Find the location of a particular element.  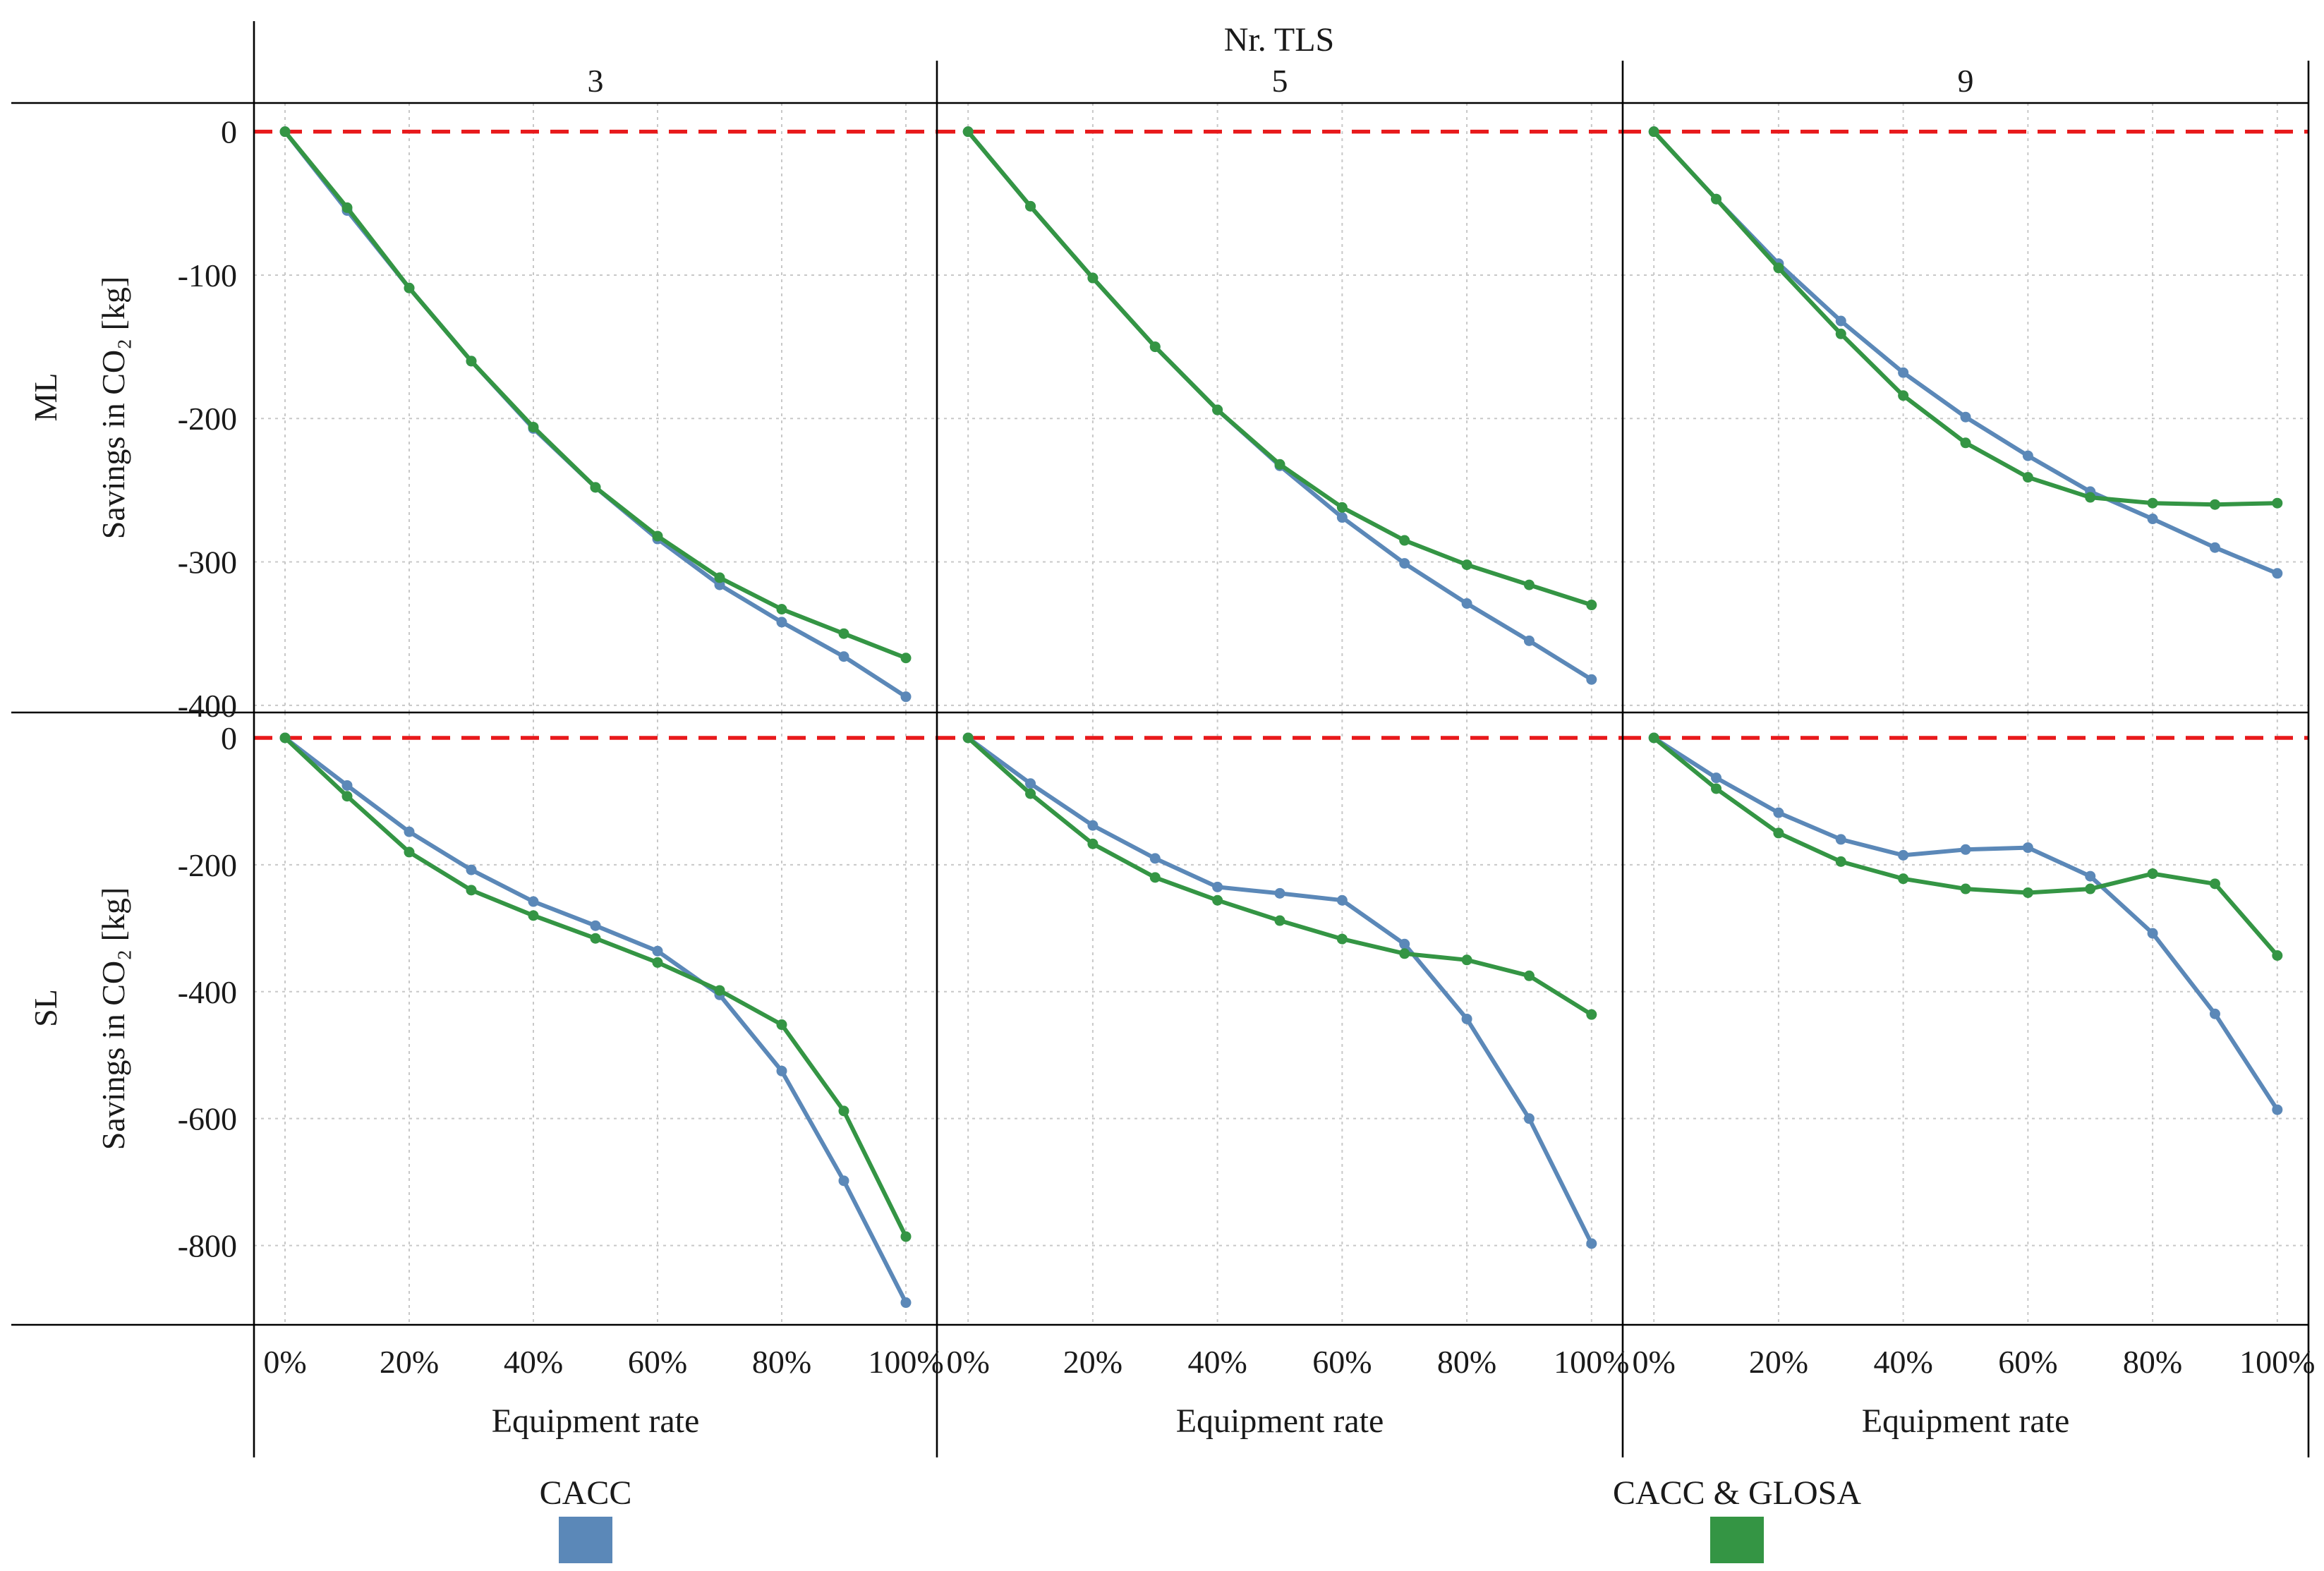

legend-label: CACC & GLOSA is located at coordinates (1737, 1493).